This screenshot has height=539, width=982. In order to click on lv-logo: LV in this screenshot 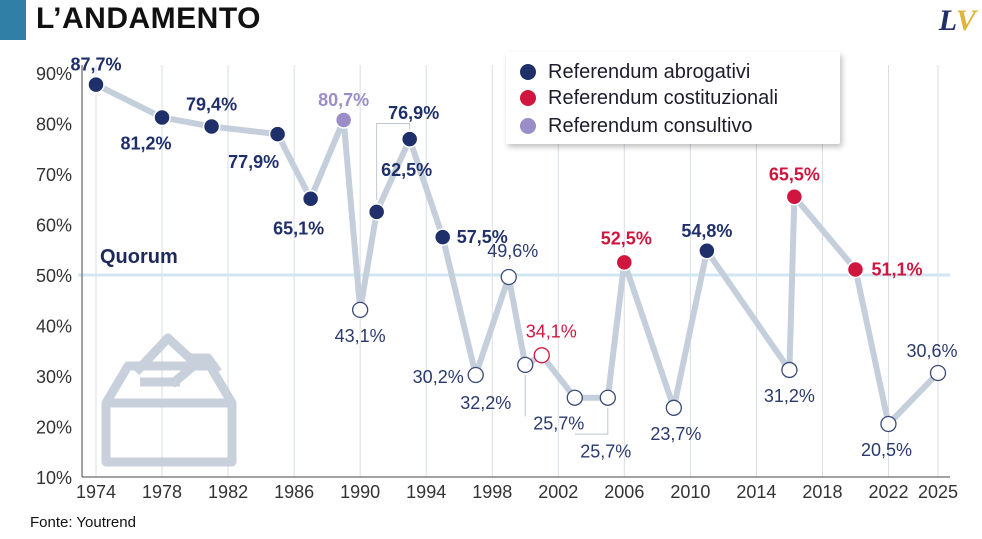, I will do `click(957, 21)`.